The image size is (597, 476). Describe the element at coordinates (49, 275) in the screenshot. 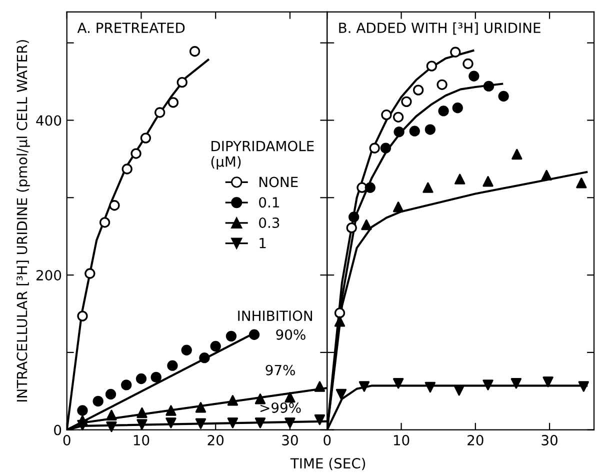

I see `y-tick-label: 200` at that location.